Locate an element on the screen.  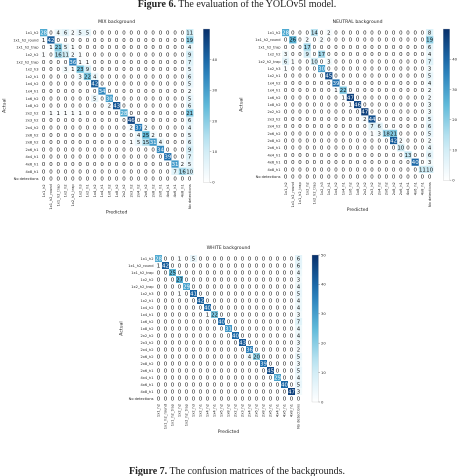
cell-value-label: 47 is located at coordinates (291, 392).